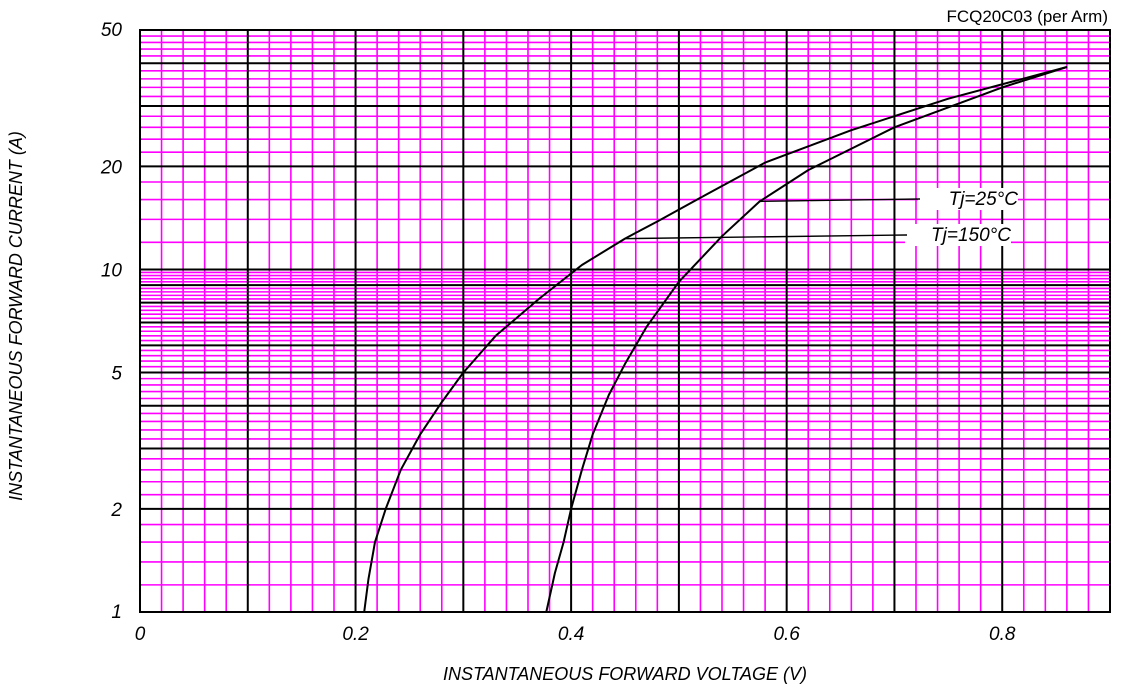 The width and height of the screenshot is (1121, 693). What do you see at coordinates (1027, 16) in the screenshot?
I see `chart-title: FCQ20C03 (per Arm)` at bounding box center [1027, 16].